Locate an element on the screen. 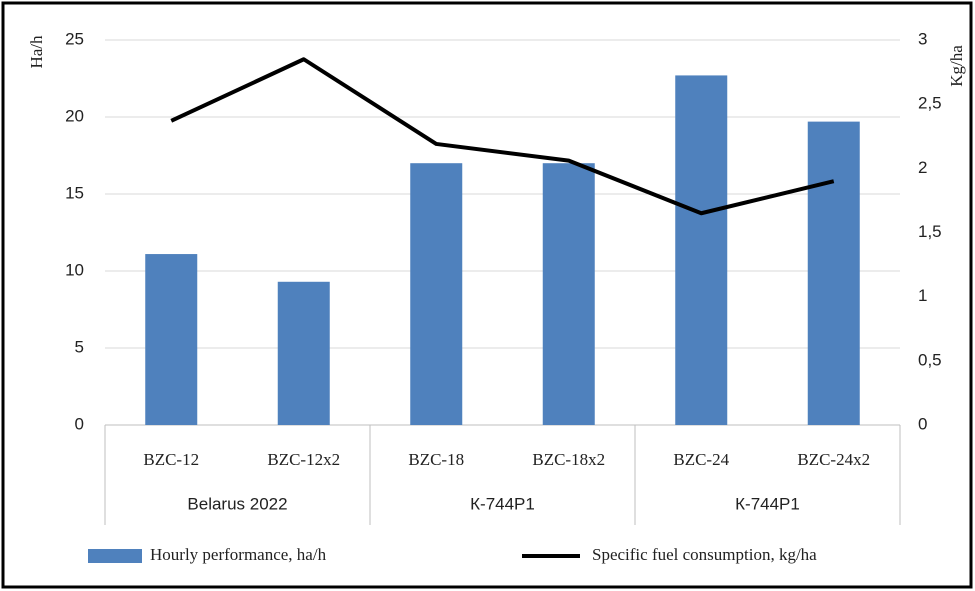  y-tick-label: 5 is located at coordinates (79, 346).